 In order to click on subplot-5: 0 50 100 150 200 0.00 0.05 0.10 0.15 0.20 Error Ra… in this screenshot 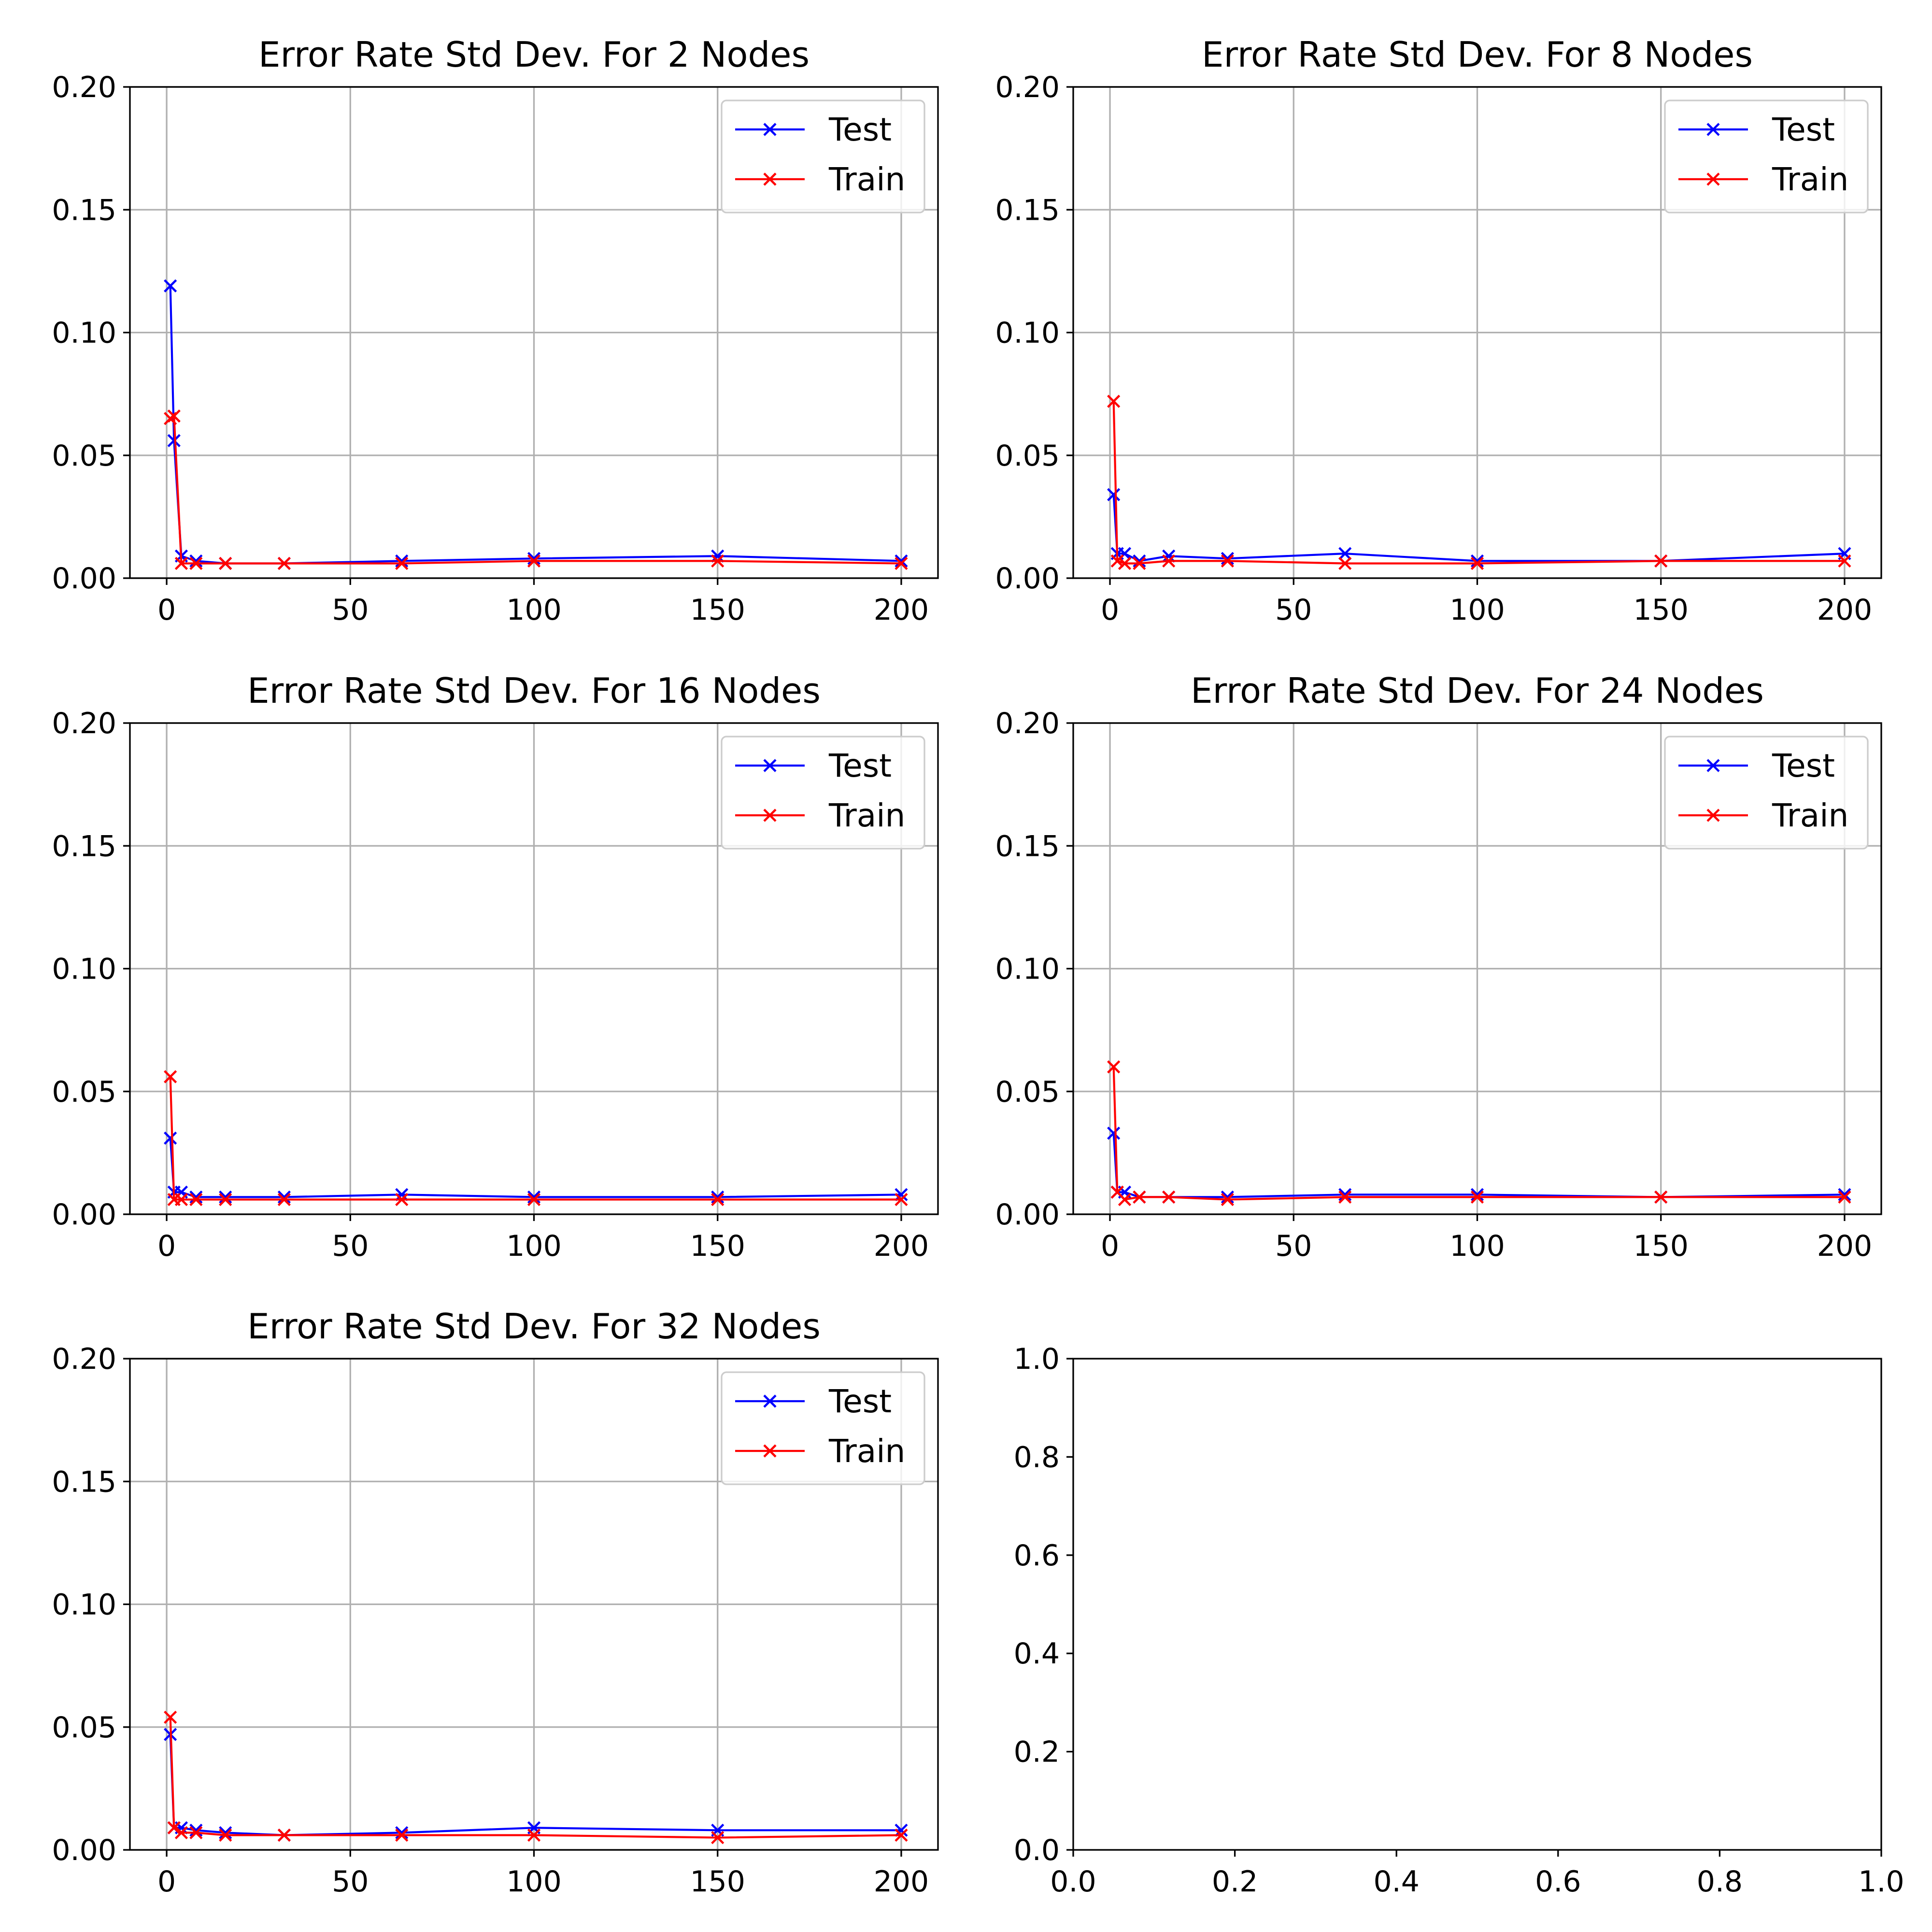, I will do `click(495, 1602)`.